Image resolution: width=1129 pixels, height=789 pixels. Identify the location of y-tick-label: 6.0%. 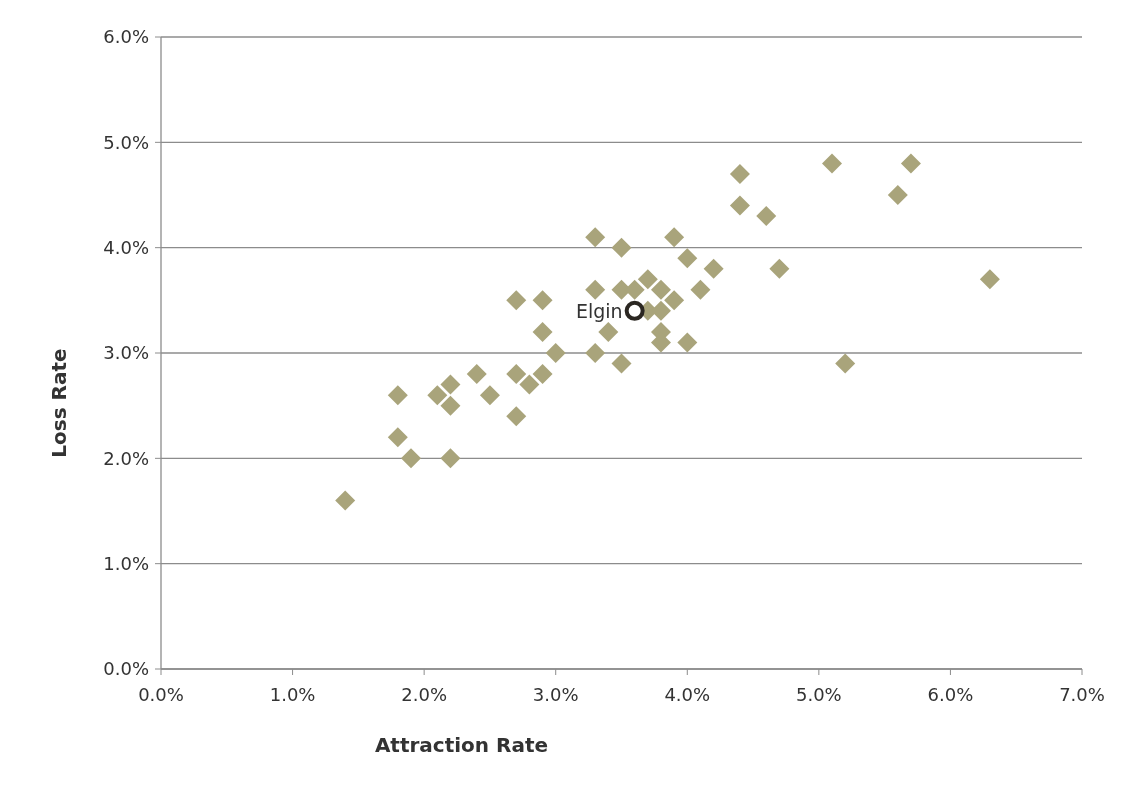
(126, 37).